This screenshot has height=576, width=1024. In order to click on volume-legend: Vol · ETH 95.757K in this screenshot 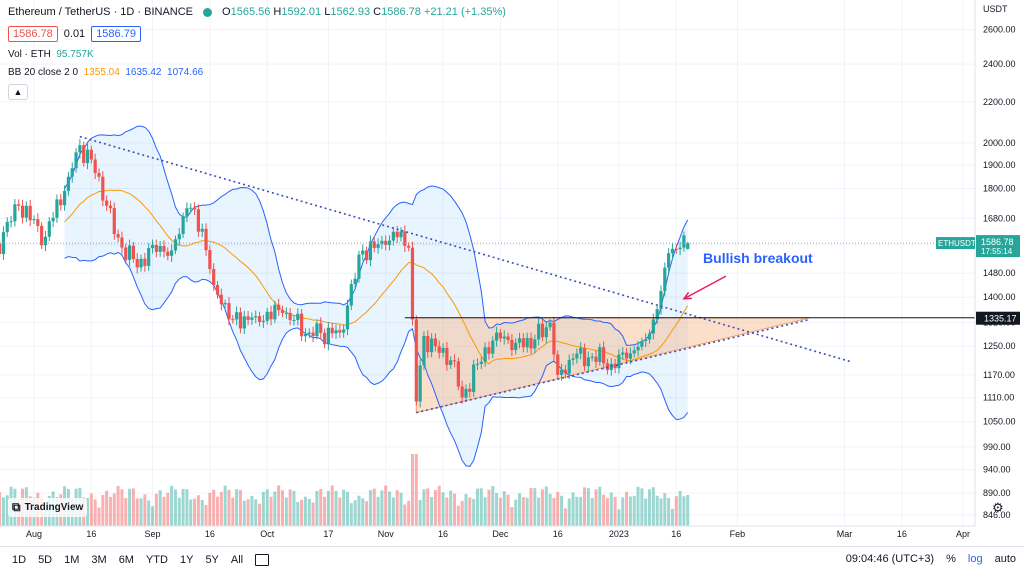, I will do `click(51, 54)`.